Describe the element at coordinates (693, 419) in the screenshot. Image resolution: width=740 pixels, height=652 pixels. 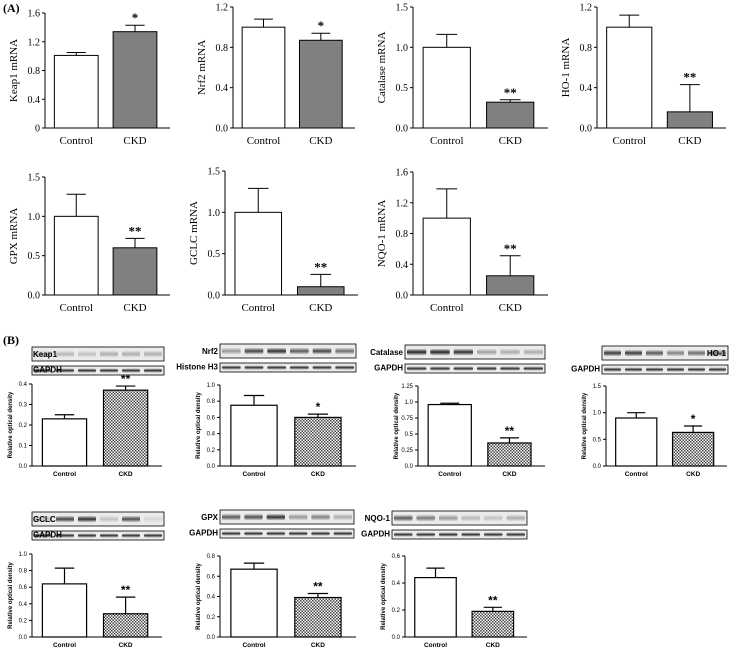
I see `significance-marker: *` at that location.